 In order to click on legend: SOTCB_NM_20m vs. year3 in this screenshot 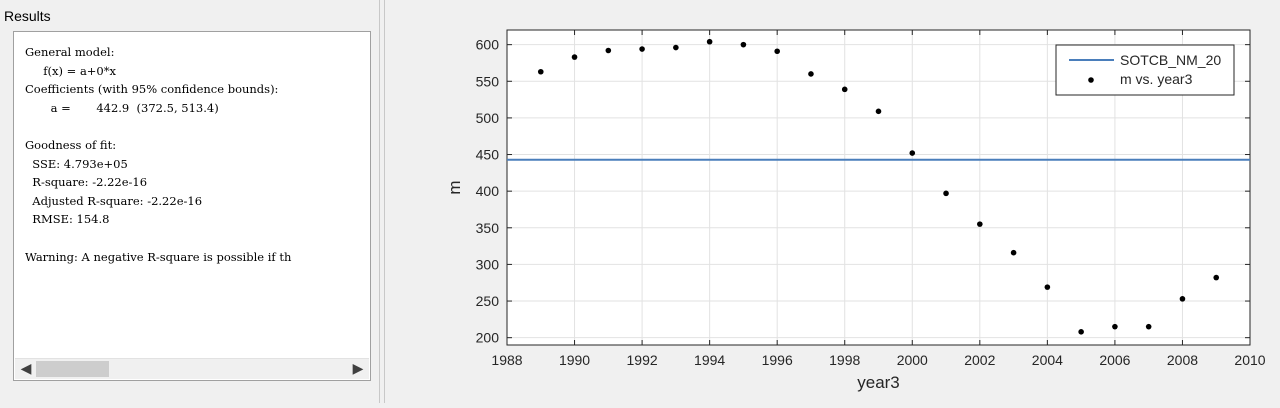, I will do `click(1145, 70)`.